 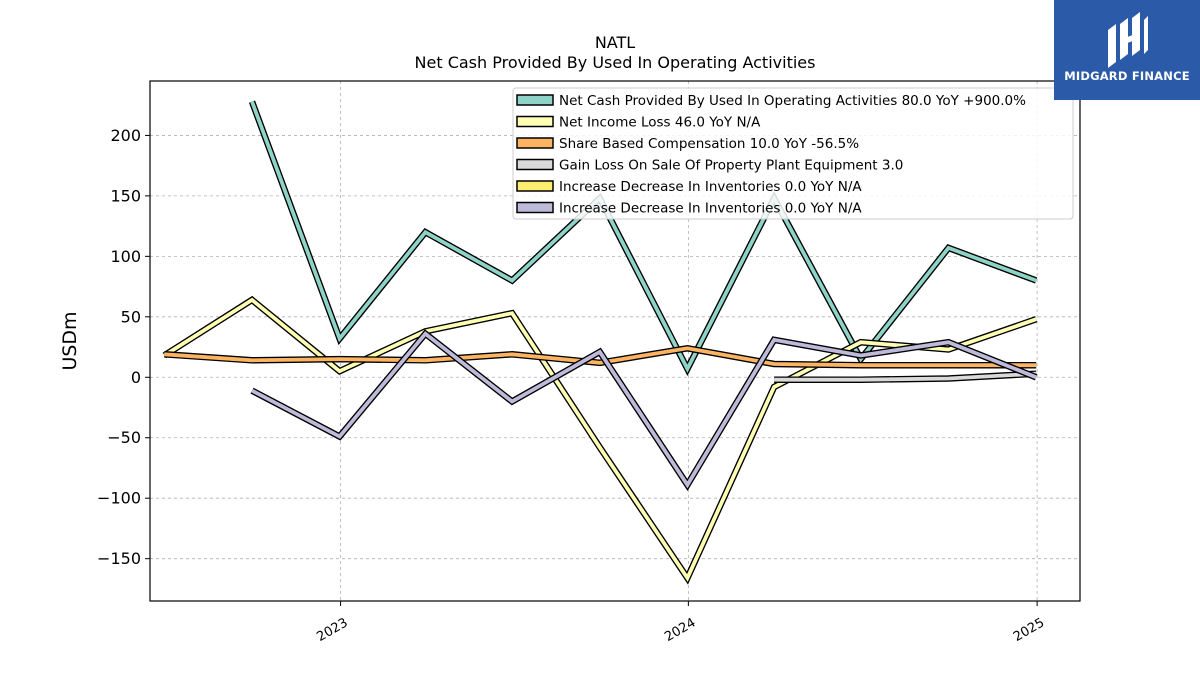 I want to click on y-tick-label: −100, so click(x=119, y=498).